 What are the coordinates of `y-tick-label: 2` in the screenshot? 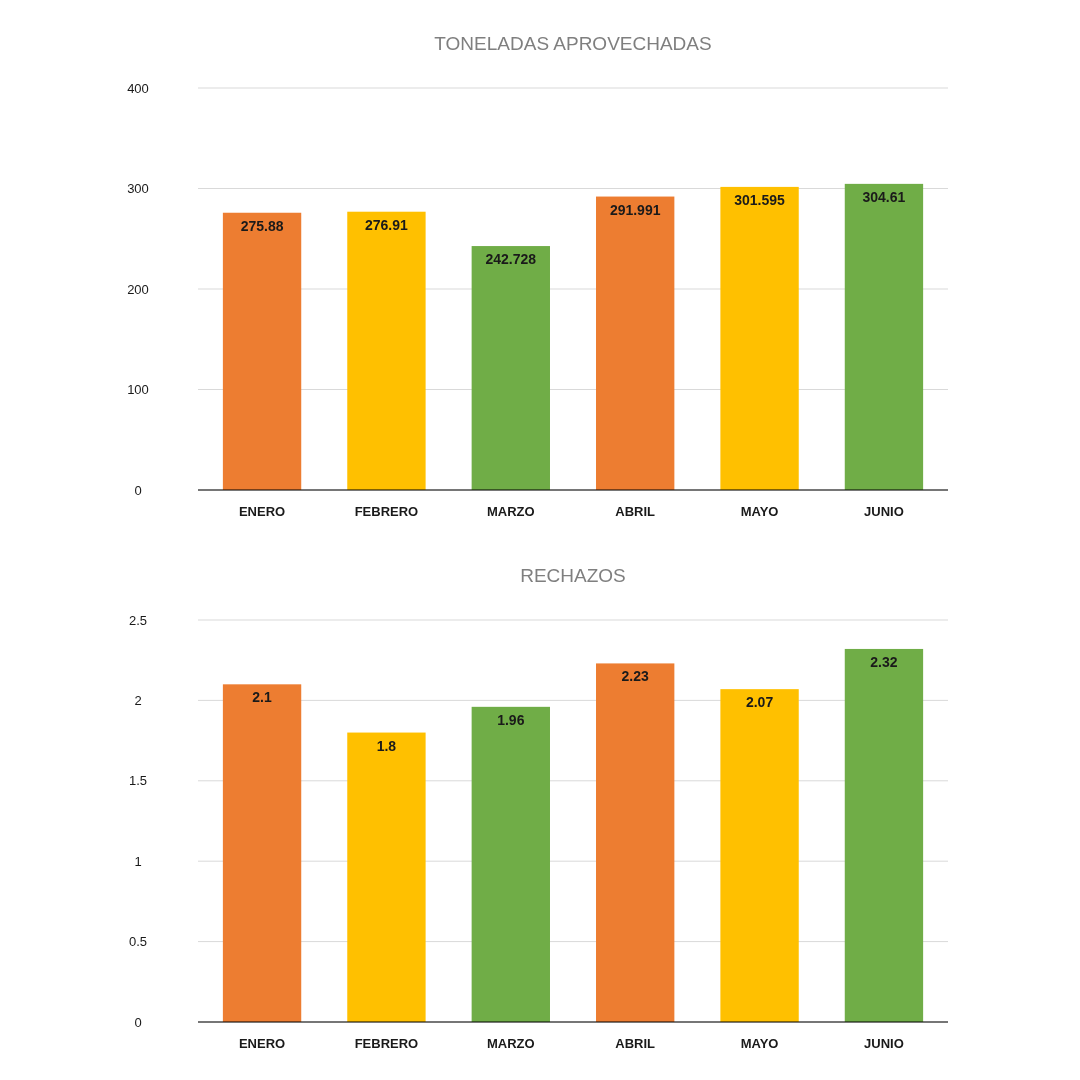 It's located at (138, 700).